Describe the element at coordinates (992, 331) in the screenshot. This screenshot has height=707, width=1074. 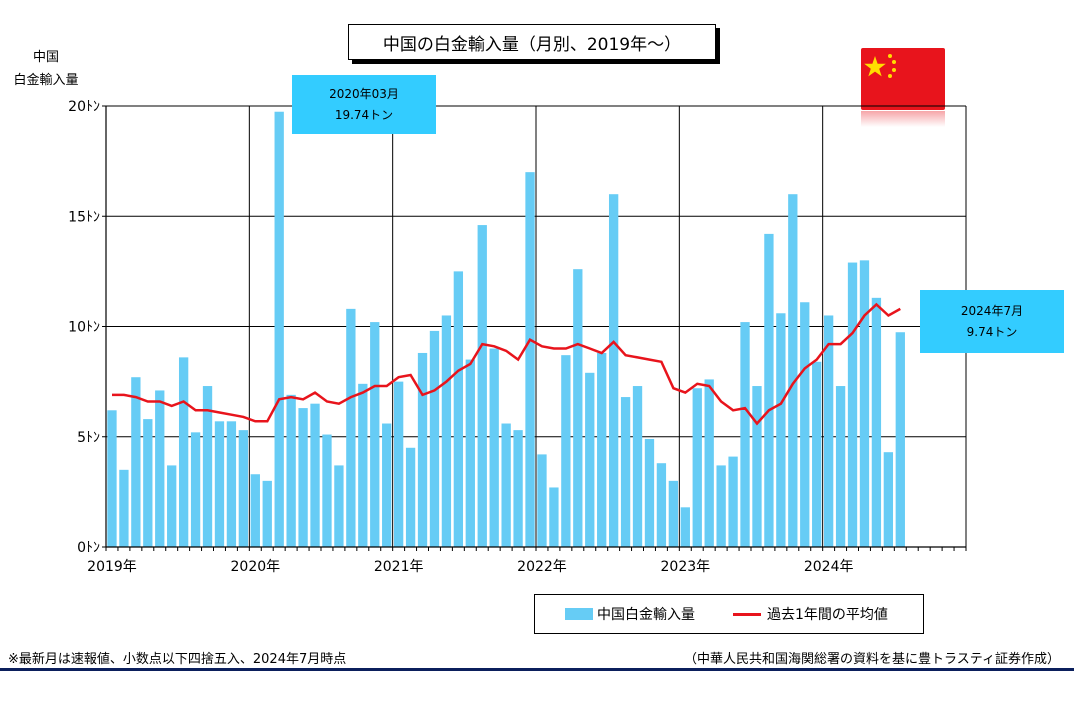
I see `callout-2024-07-value: 9.74トン` at that location.